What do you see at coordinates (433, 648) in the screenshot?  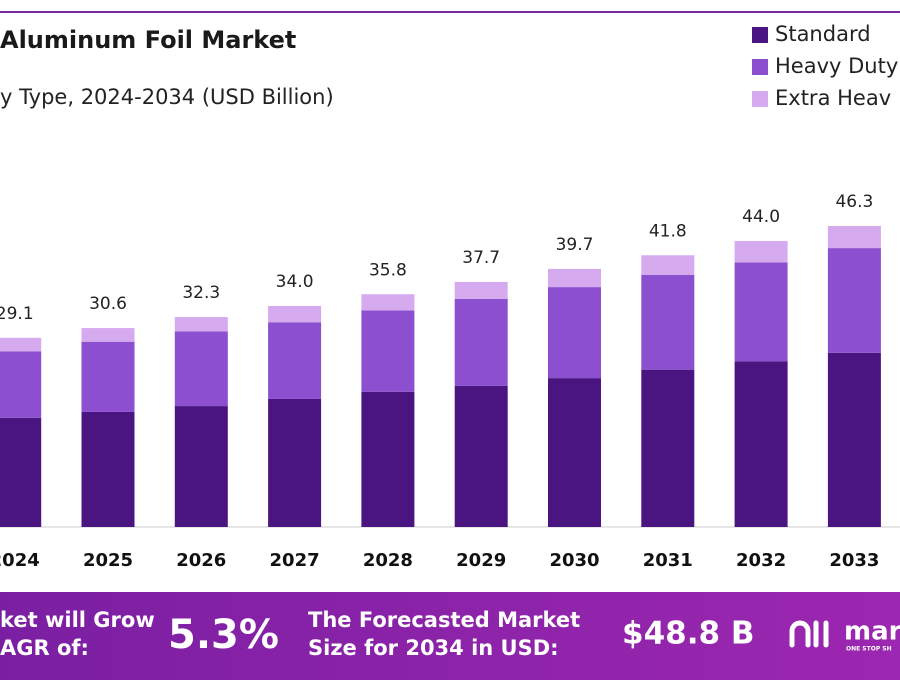 I see `banner-text: Size for 2034 in USD:` at bounding box center [433, 648].